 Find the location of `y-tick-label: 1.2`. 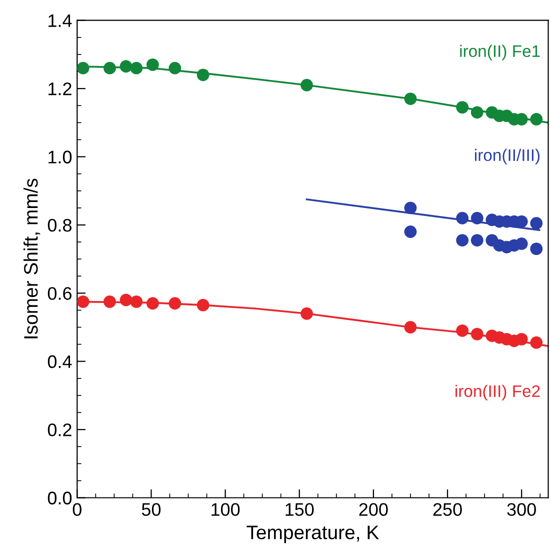

y-tick-label: 1.2 is located at coordinates (60, 89).